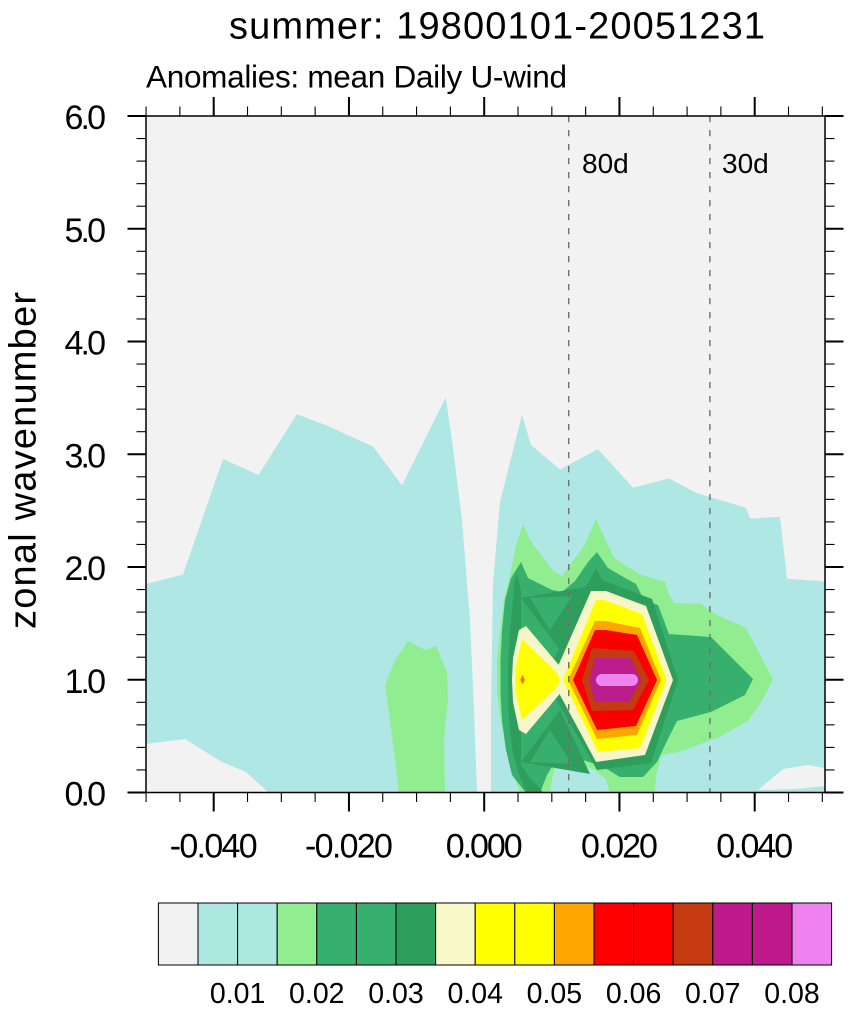 Image resolution: width=850 pixels, height=1016 pixels. Describe the element at coordinates (24, 460) in the screenshot. I see `svg-text: zonal wavenumber` at that location.